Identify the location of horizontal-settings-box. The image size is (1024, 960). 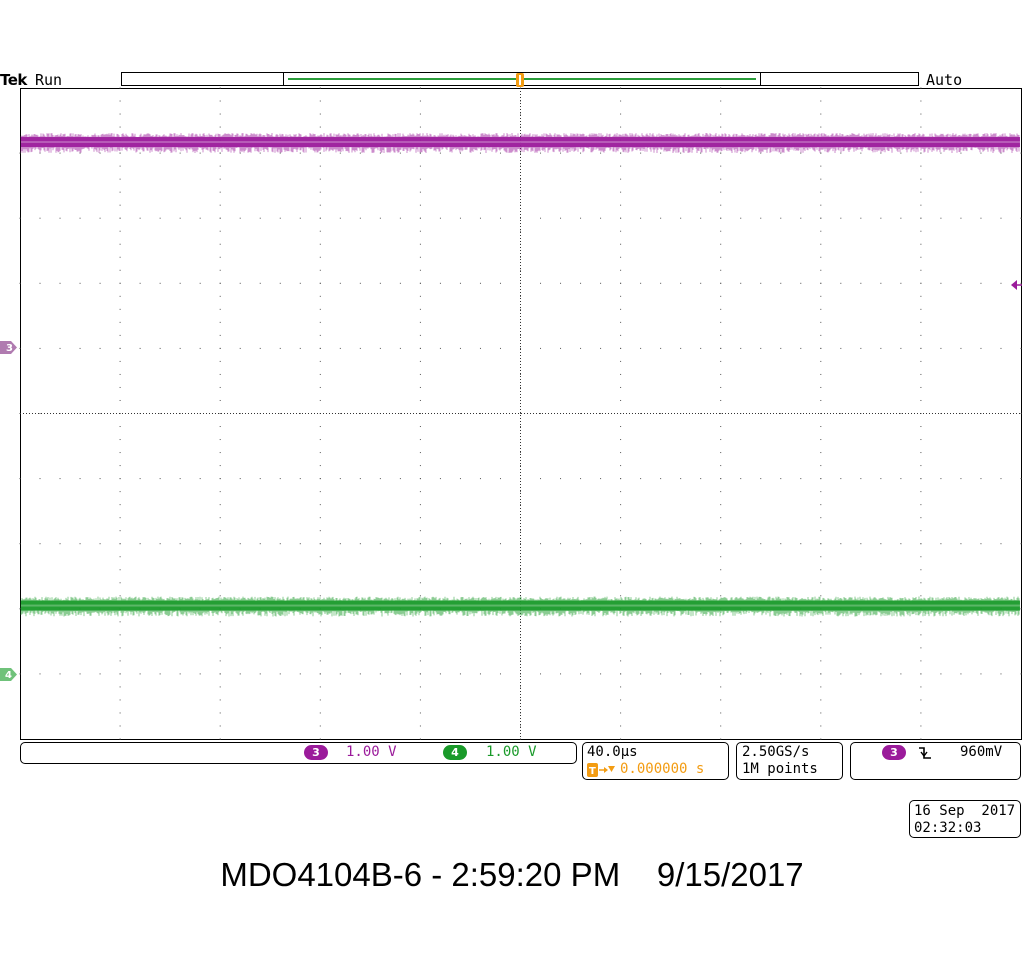
(655, 761).